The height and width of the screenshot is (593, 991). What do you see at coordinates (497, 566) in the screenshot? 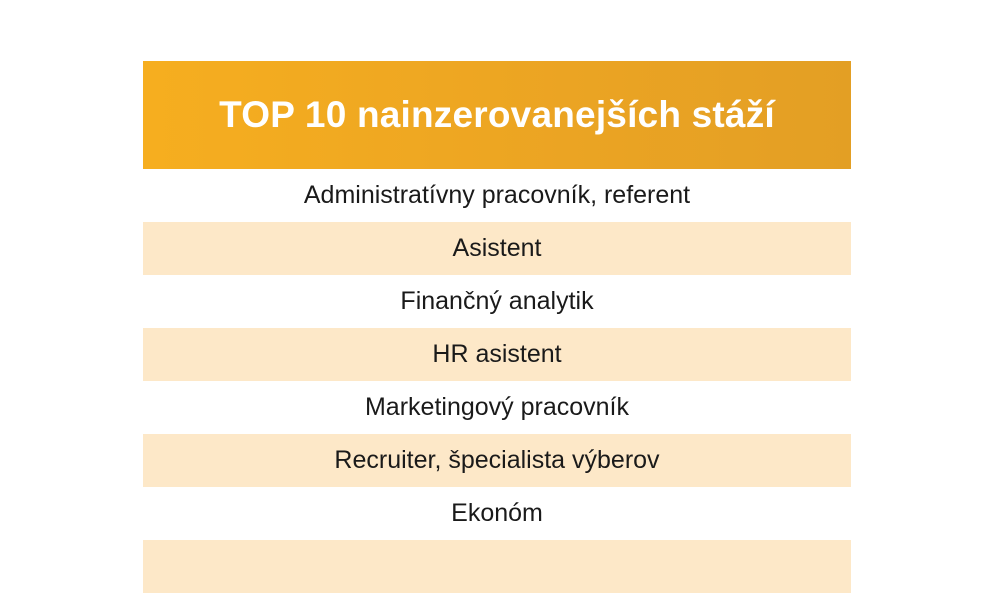
I see `table-row` at bounding box center [497, 566].